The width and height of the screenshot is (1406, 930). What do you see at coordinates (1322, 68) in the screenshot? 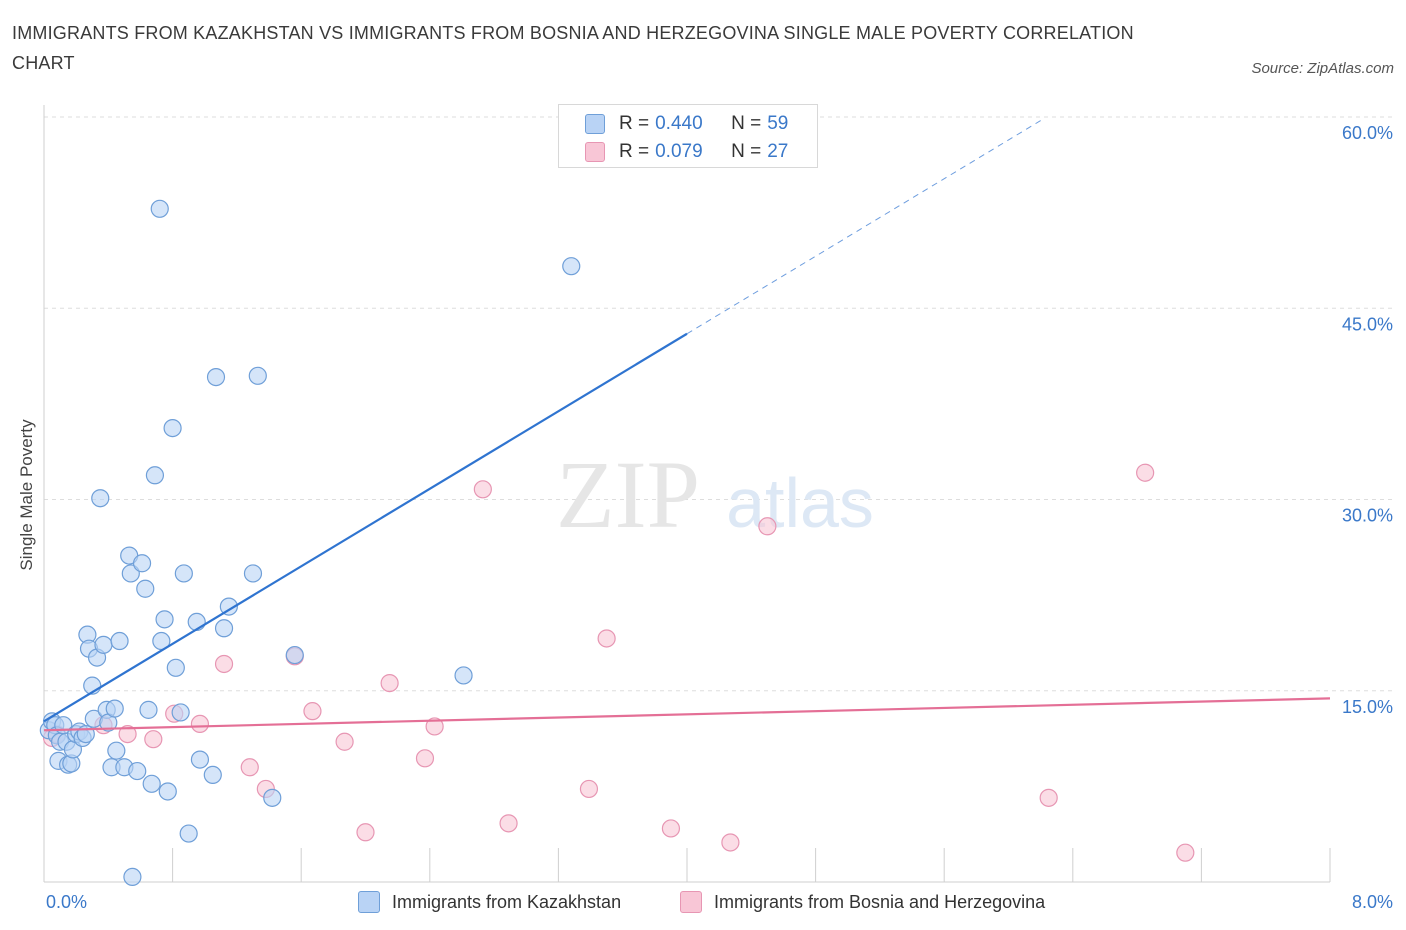
I see `source-label: Source: ZipAtlas.com` at bounding box center [1322, 68].